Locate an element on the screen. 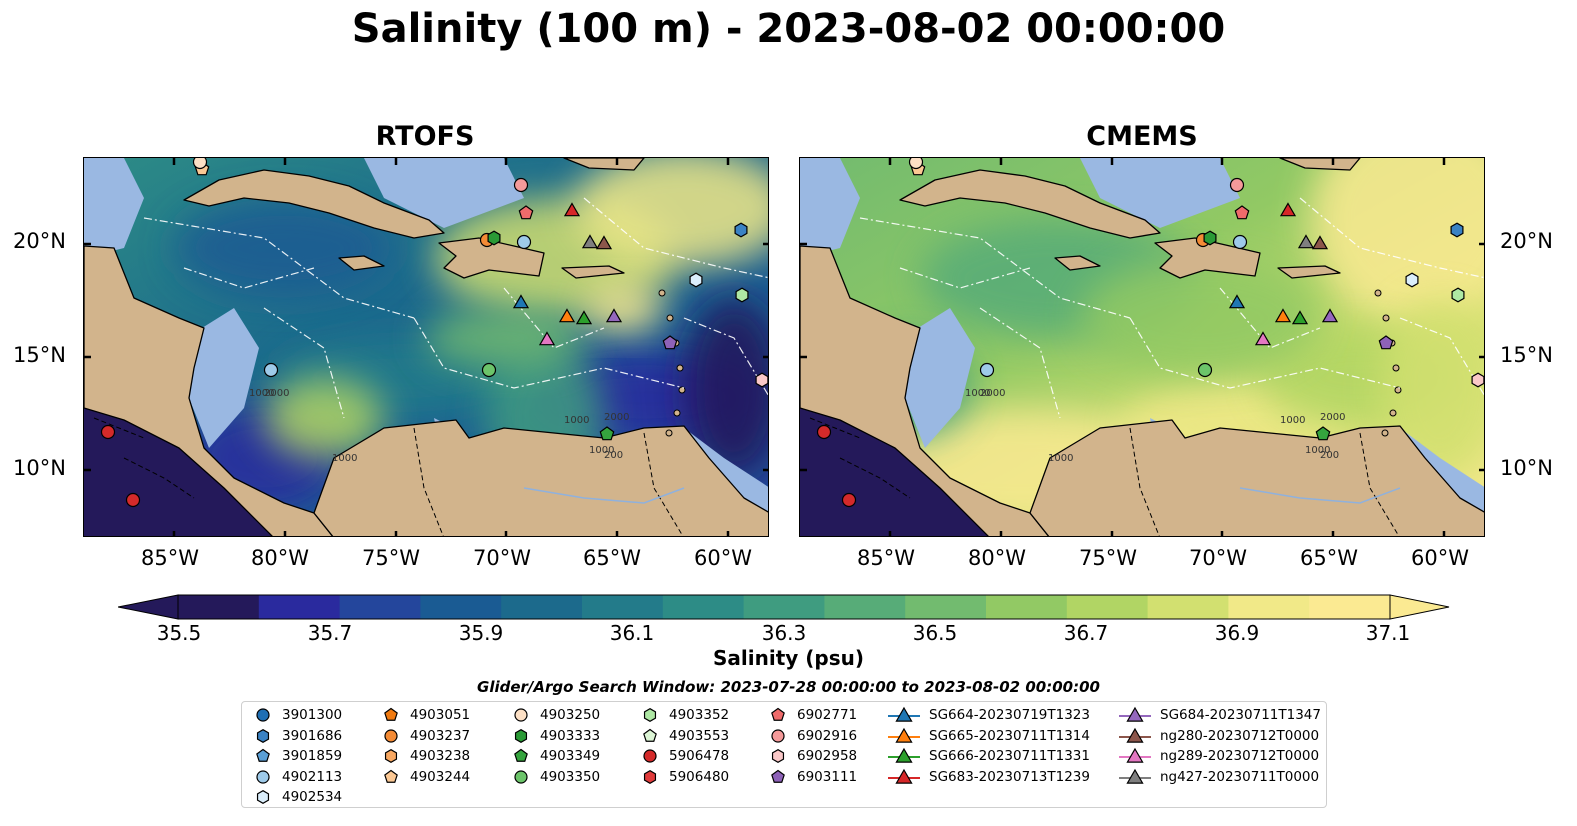 This screenshot has height=826, width=1577. lon-label-left-70w: 70°W is located at coordinates (502, 558).